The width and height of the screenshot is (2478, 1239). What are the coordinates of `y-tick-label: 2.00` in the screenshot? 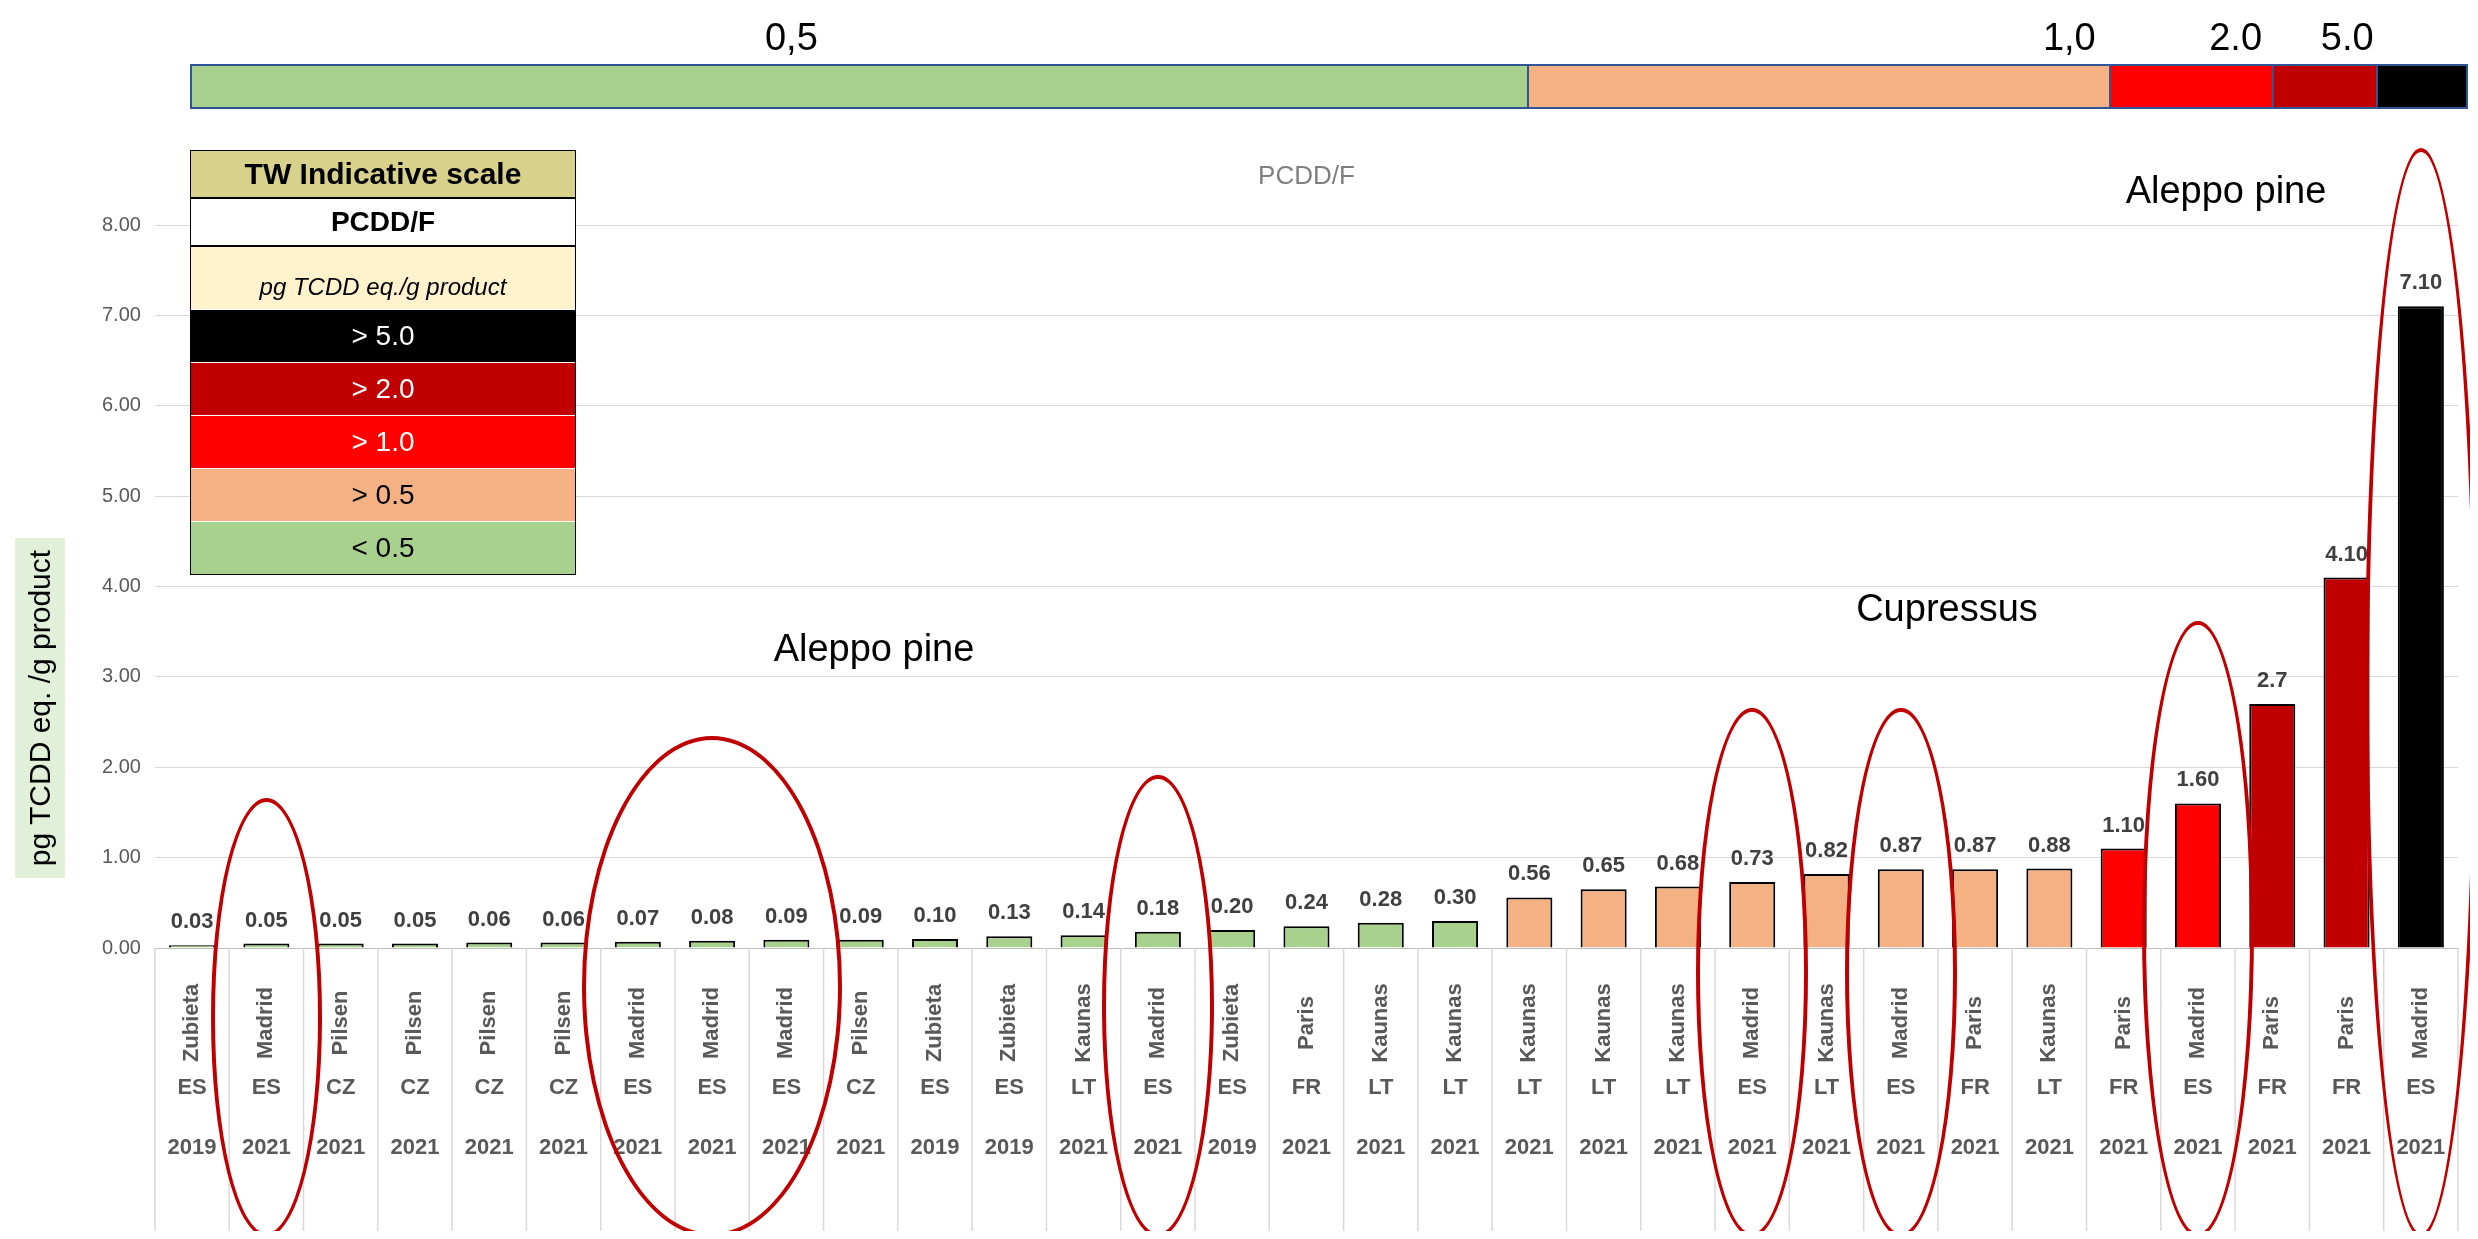 It's located at (121, 765).